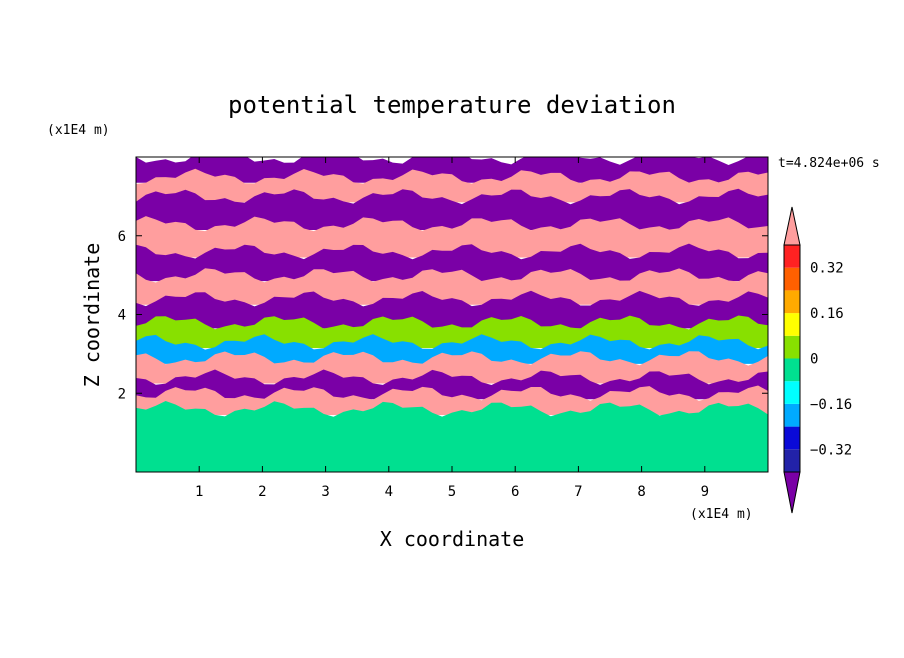 This screenshot has width=904, height=658. I want to click on colorbar-label: −0.16, so click(831, 405).